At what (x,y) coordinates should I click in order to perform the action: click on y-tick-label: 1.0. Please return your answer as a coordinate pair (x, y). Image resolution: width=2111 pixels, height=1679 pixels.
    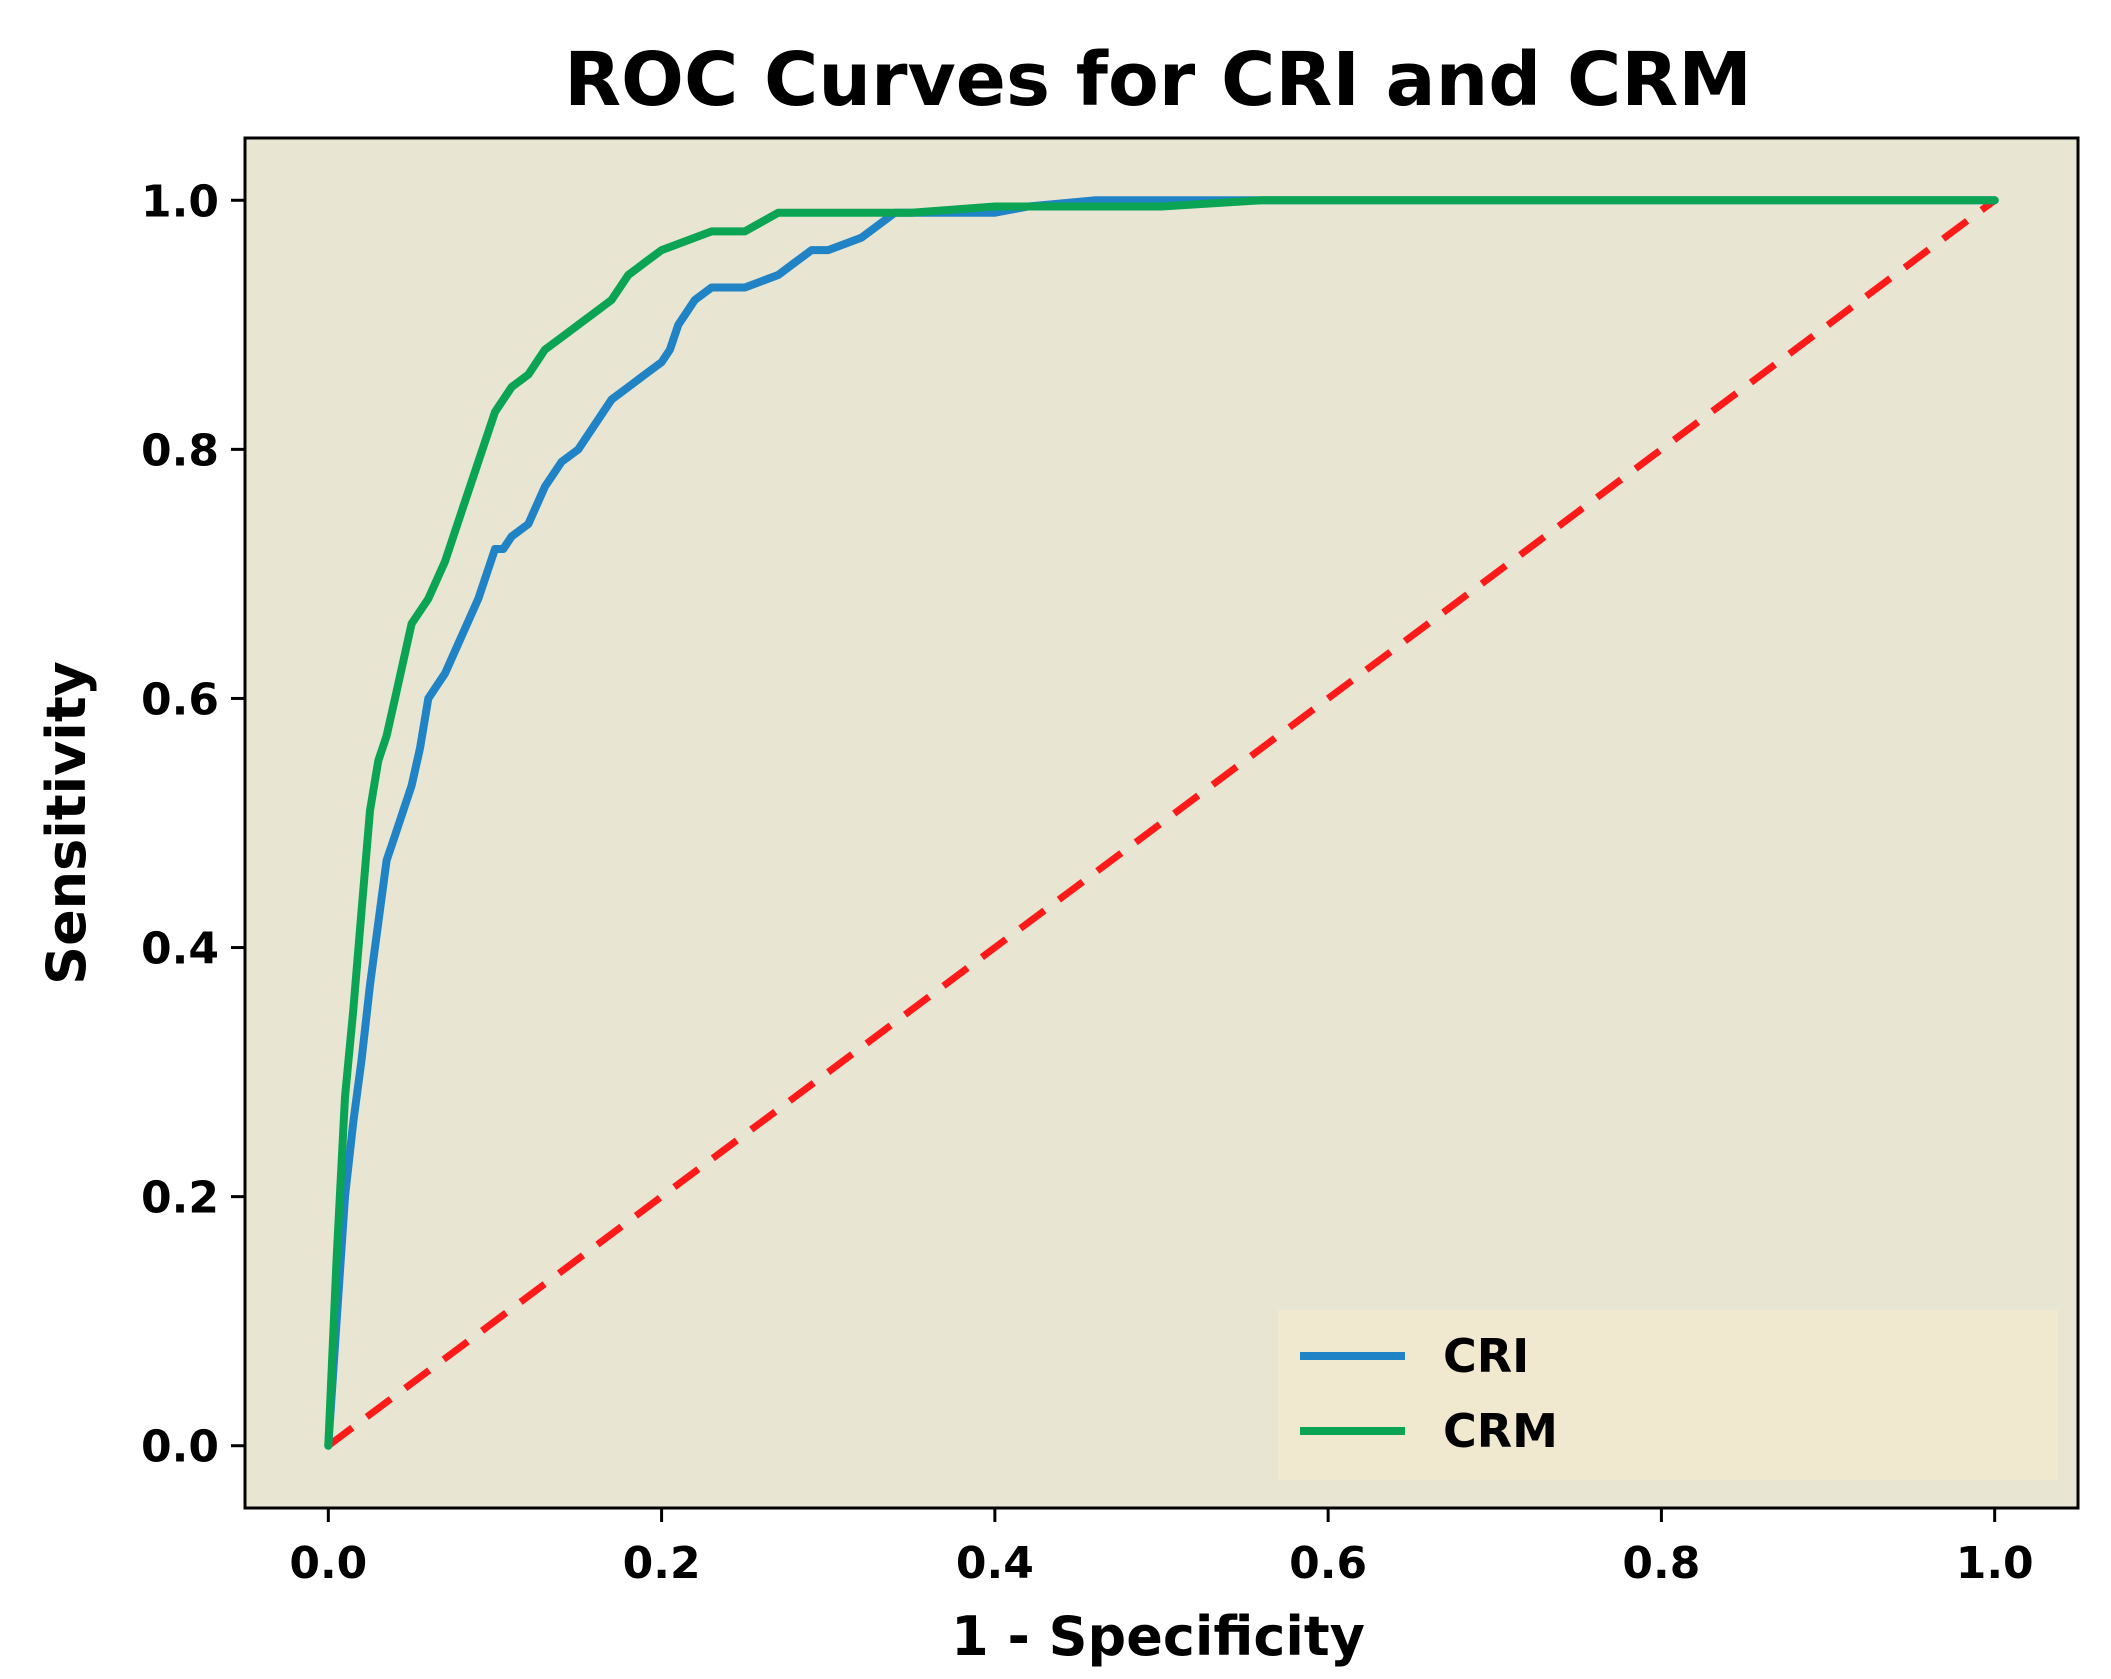
    Looking at the image, I should click on (180, 201).